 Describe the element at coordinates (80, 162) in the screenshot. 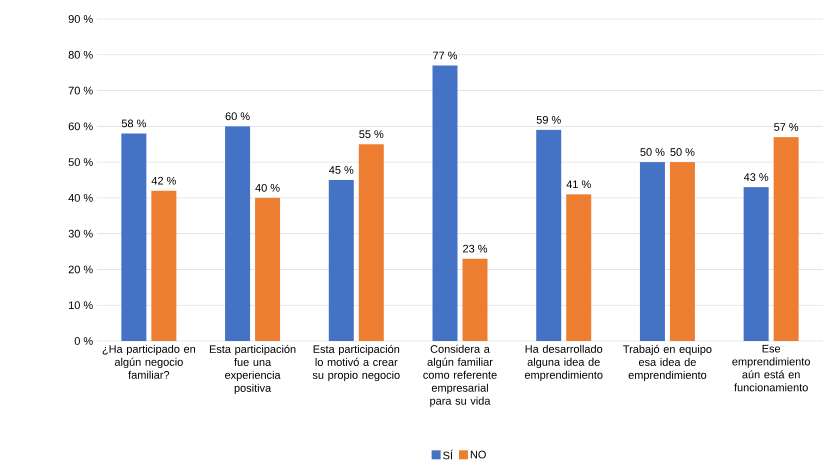

I see `y-tick-label: 50 %` at that location.